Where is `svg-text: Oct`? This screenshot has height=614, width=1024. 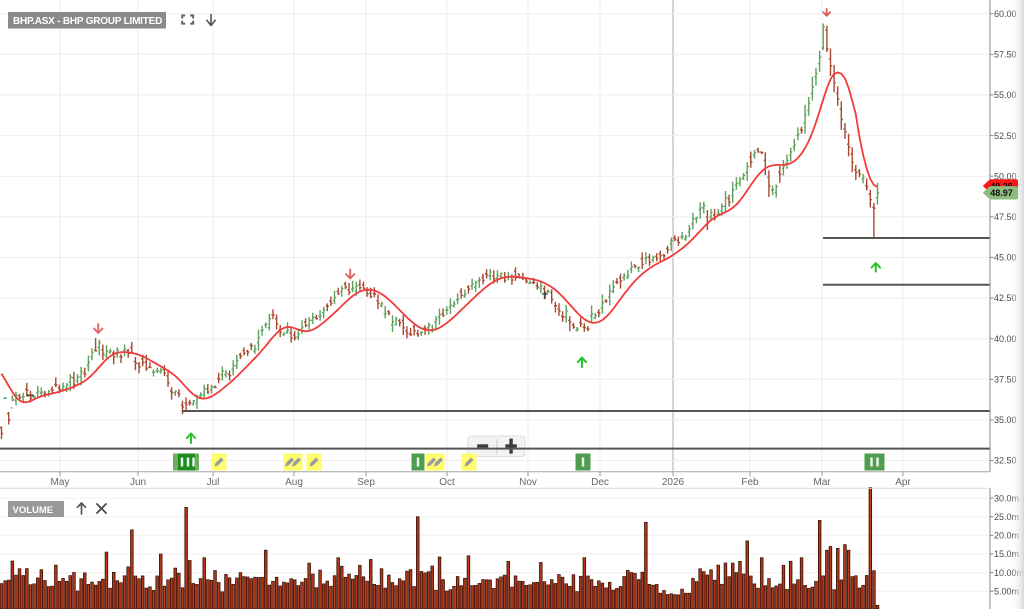
svg-text: Oct is located at coordinates (447, 482).